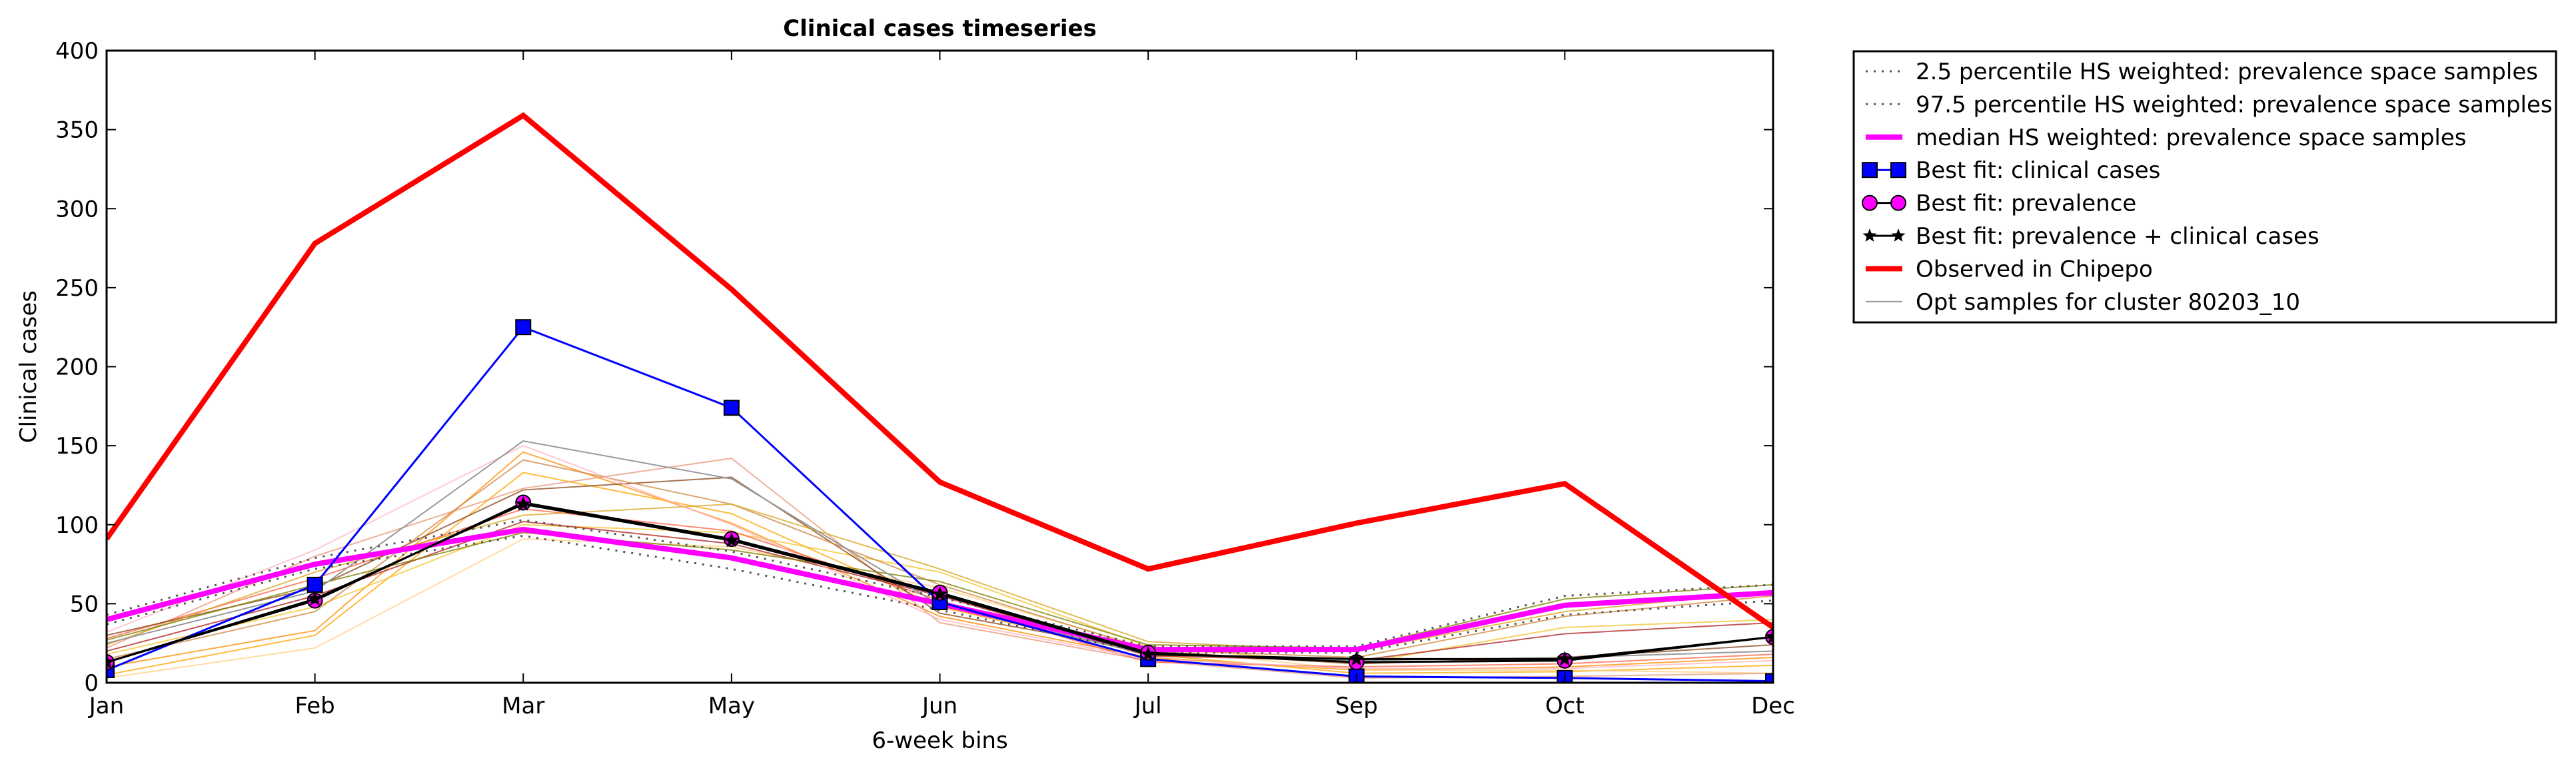 Image resolution: width=2576 pixels, height=772 pixels. What do you see at coordinates (77, 525) in the screenshot?
I see `y-tick-label: 100` at bounding box center [77, 525].